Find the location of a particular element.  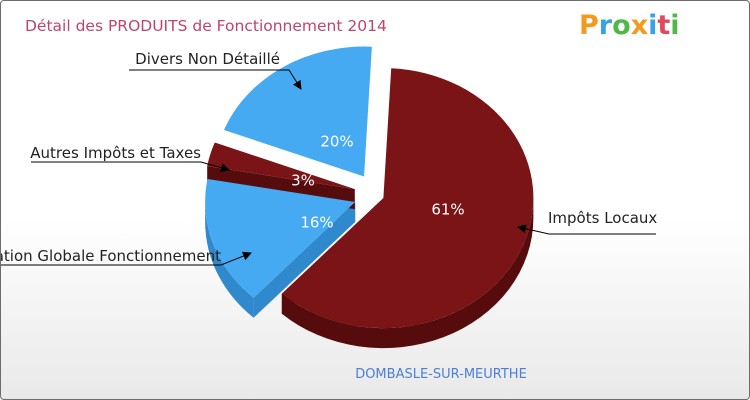

slice-label: Divers Non Détaillé is located at coordinates (207, 59).